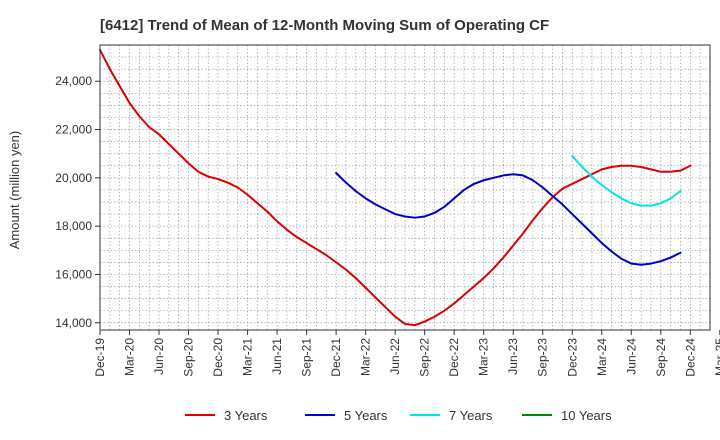 Image resolution: width=720 pixels, height=440 pixels. I want to click on x-tick-label: Jun-23, so click(513, 356).